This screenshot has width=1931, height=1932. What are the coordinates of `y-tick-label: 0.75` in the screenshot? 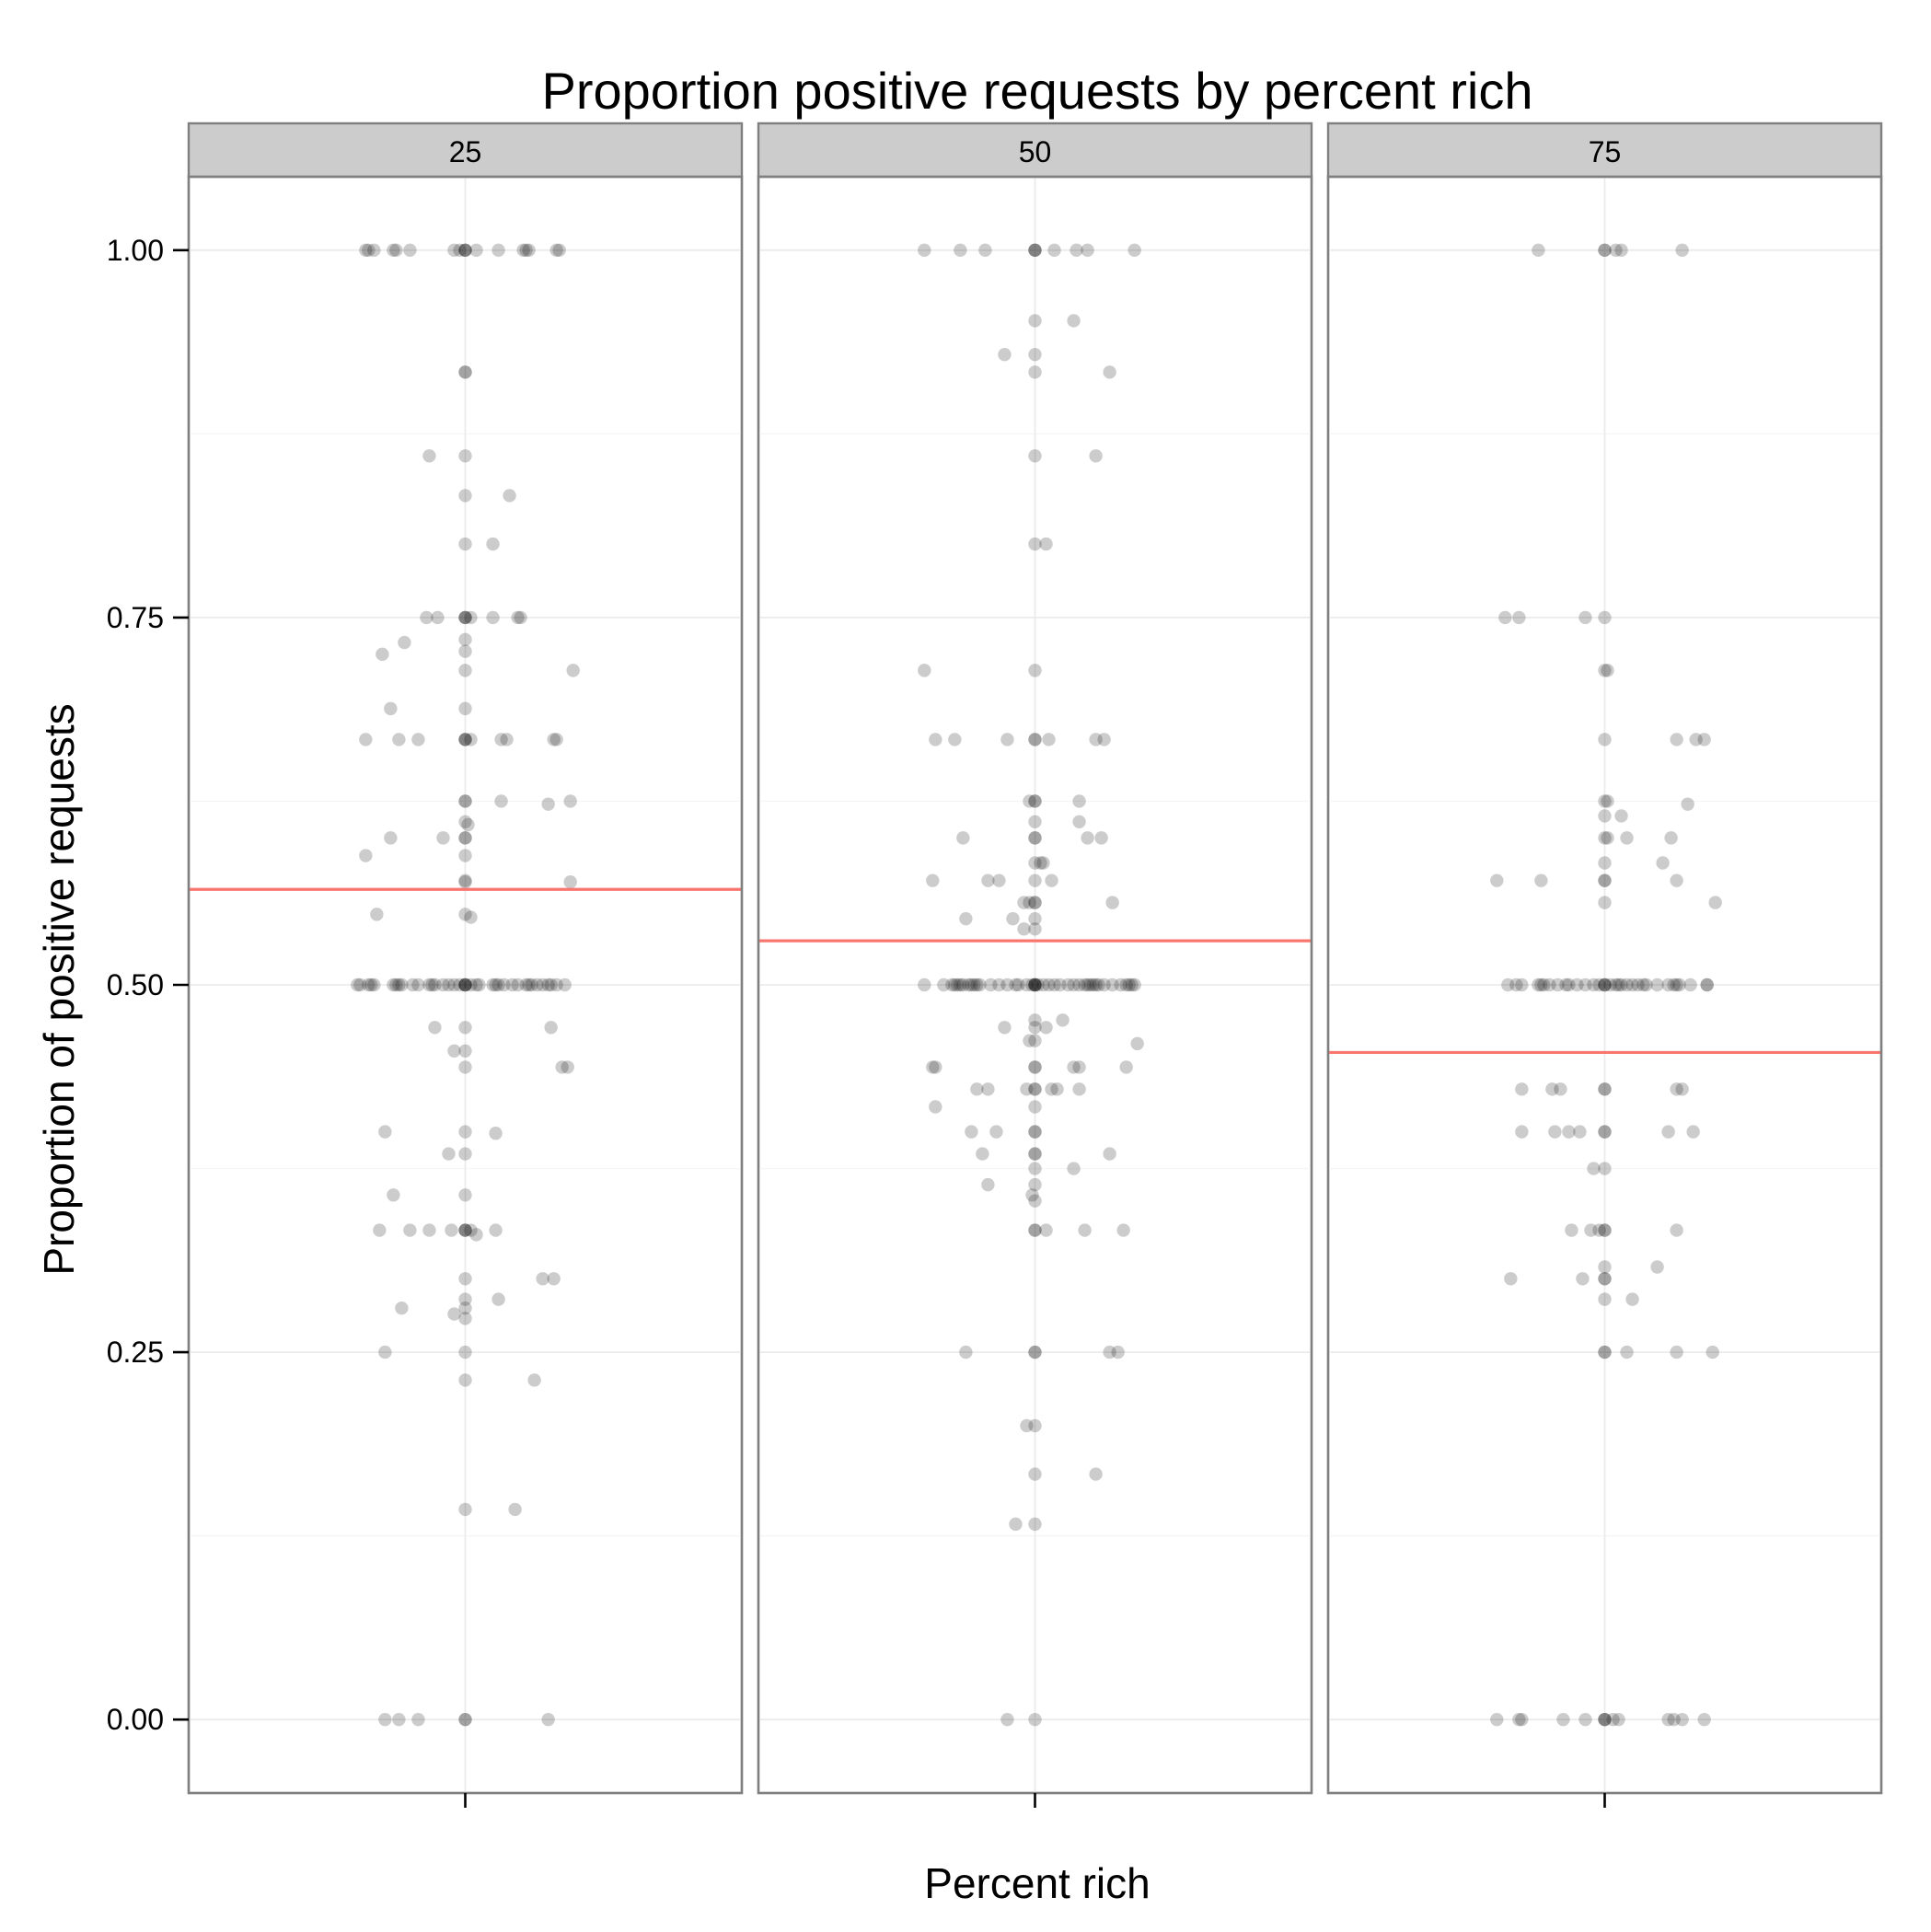 It's located at (135, 618).